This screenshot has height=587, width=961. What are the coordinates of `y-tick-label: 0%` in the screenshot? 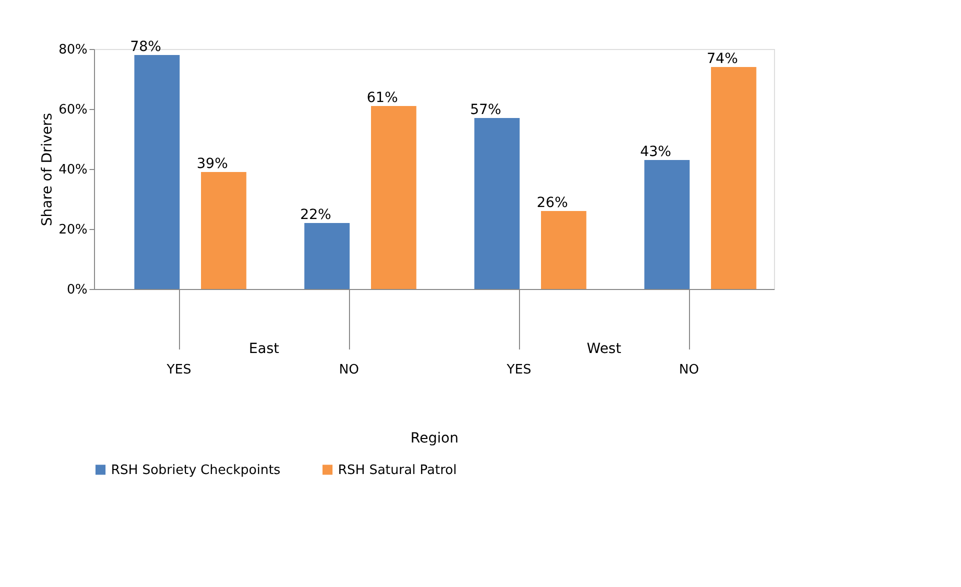 It's located at (77, 290).